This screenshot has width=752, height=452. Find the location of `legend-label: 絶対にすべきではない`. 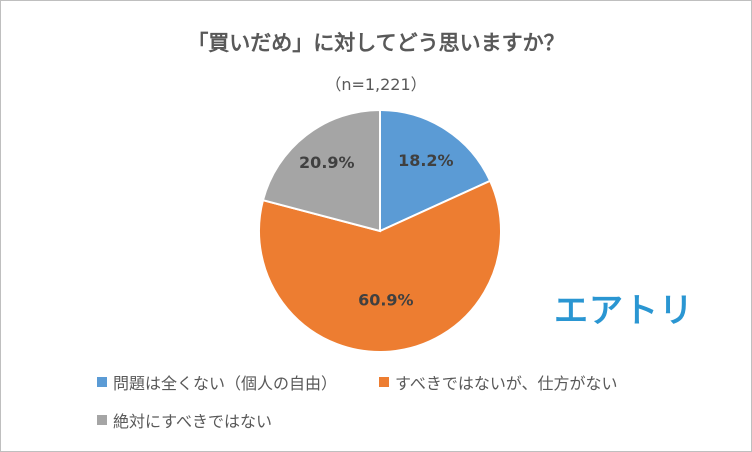

legend-label: 絶対にすべきではない is located at coordinates (193, 421).